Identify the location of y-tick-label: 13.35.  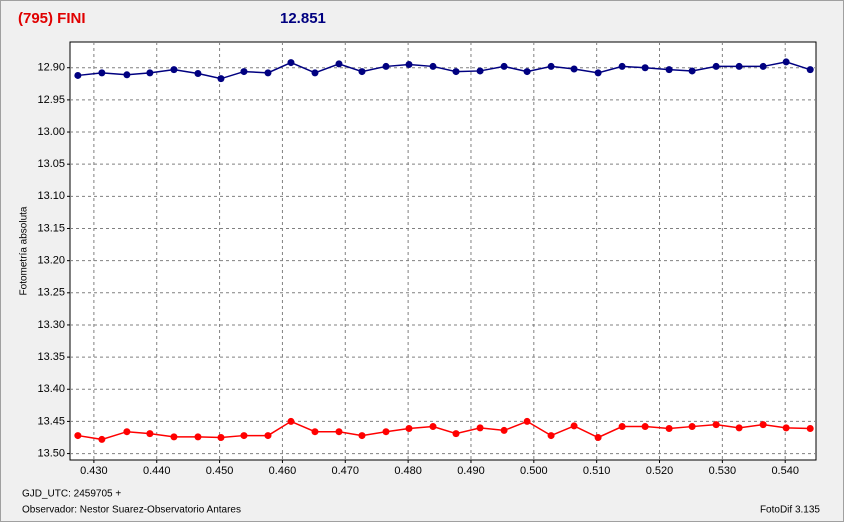
(51, 357).